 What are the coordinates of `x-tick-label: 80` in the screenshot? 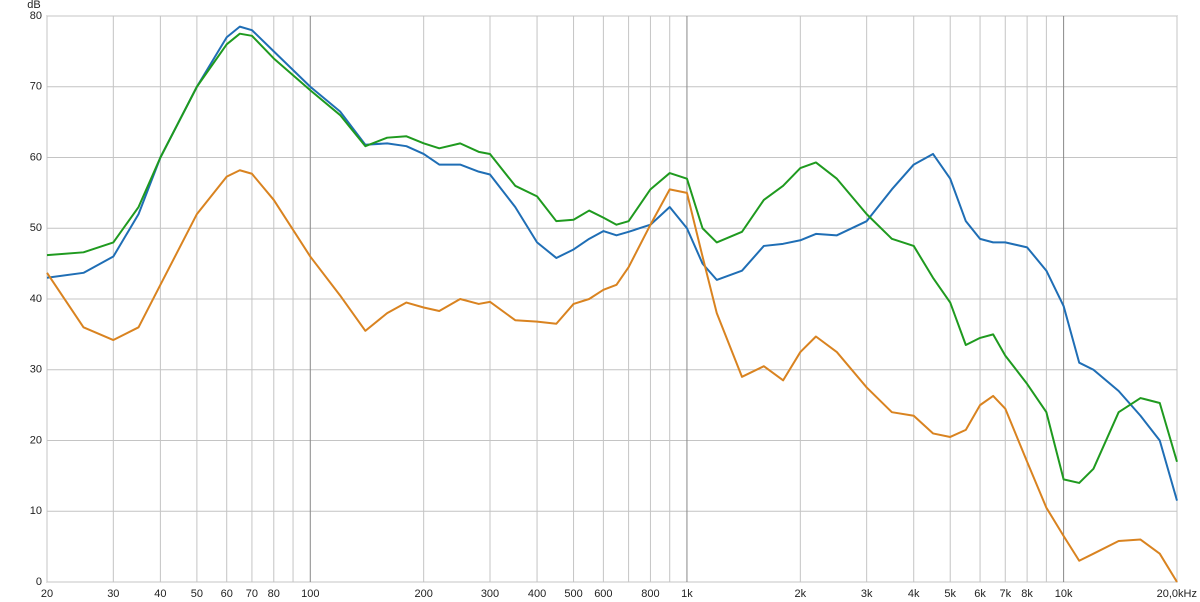 It's located at (274, 594).